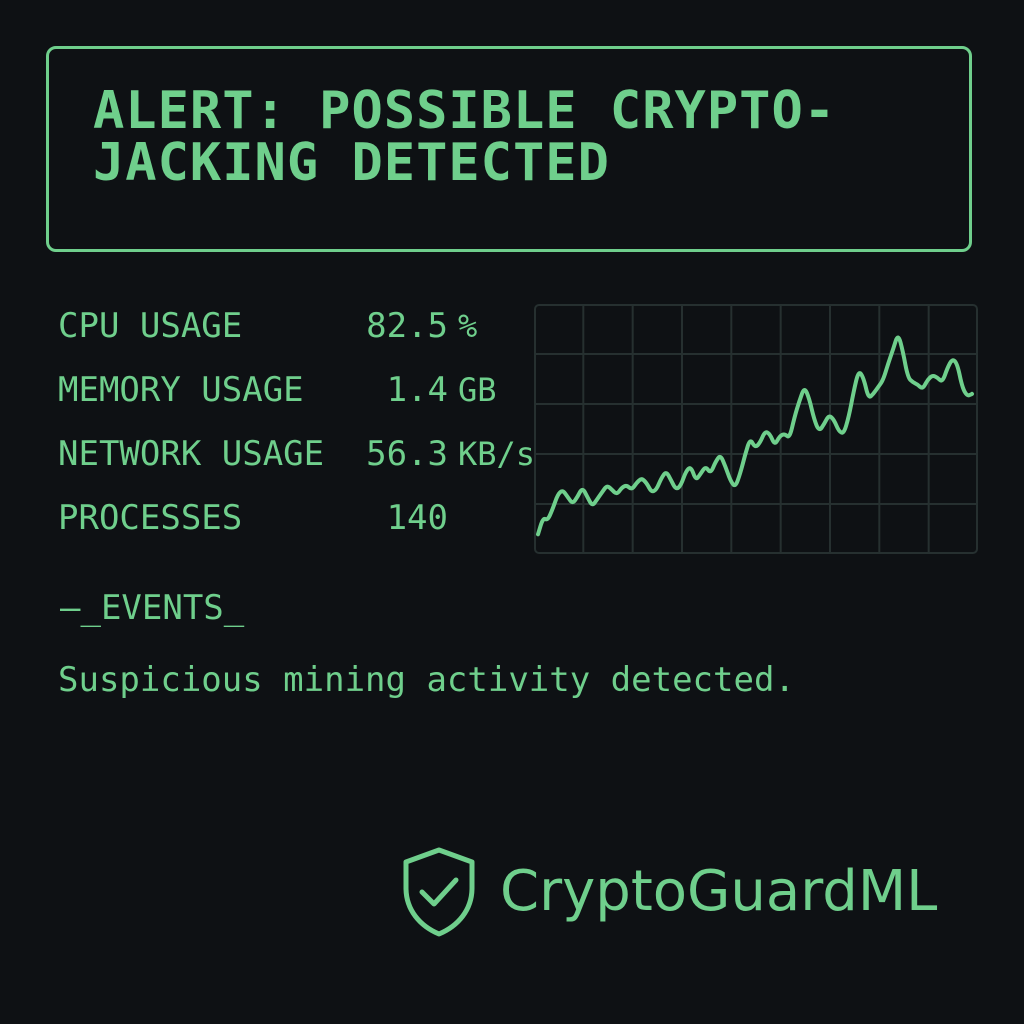 Image resolution: width=1024 pixels, height=1024 pixels. Describe the element at coordinates (181, 390) in the screenshot. I see `metric-label: MEMORY USAGE` at that location.